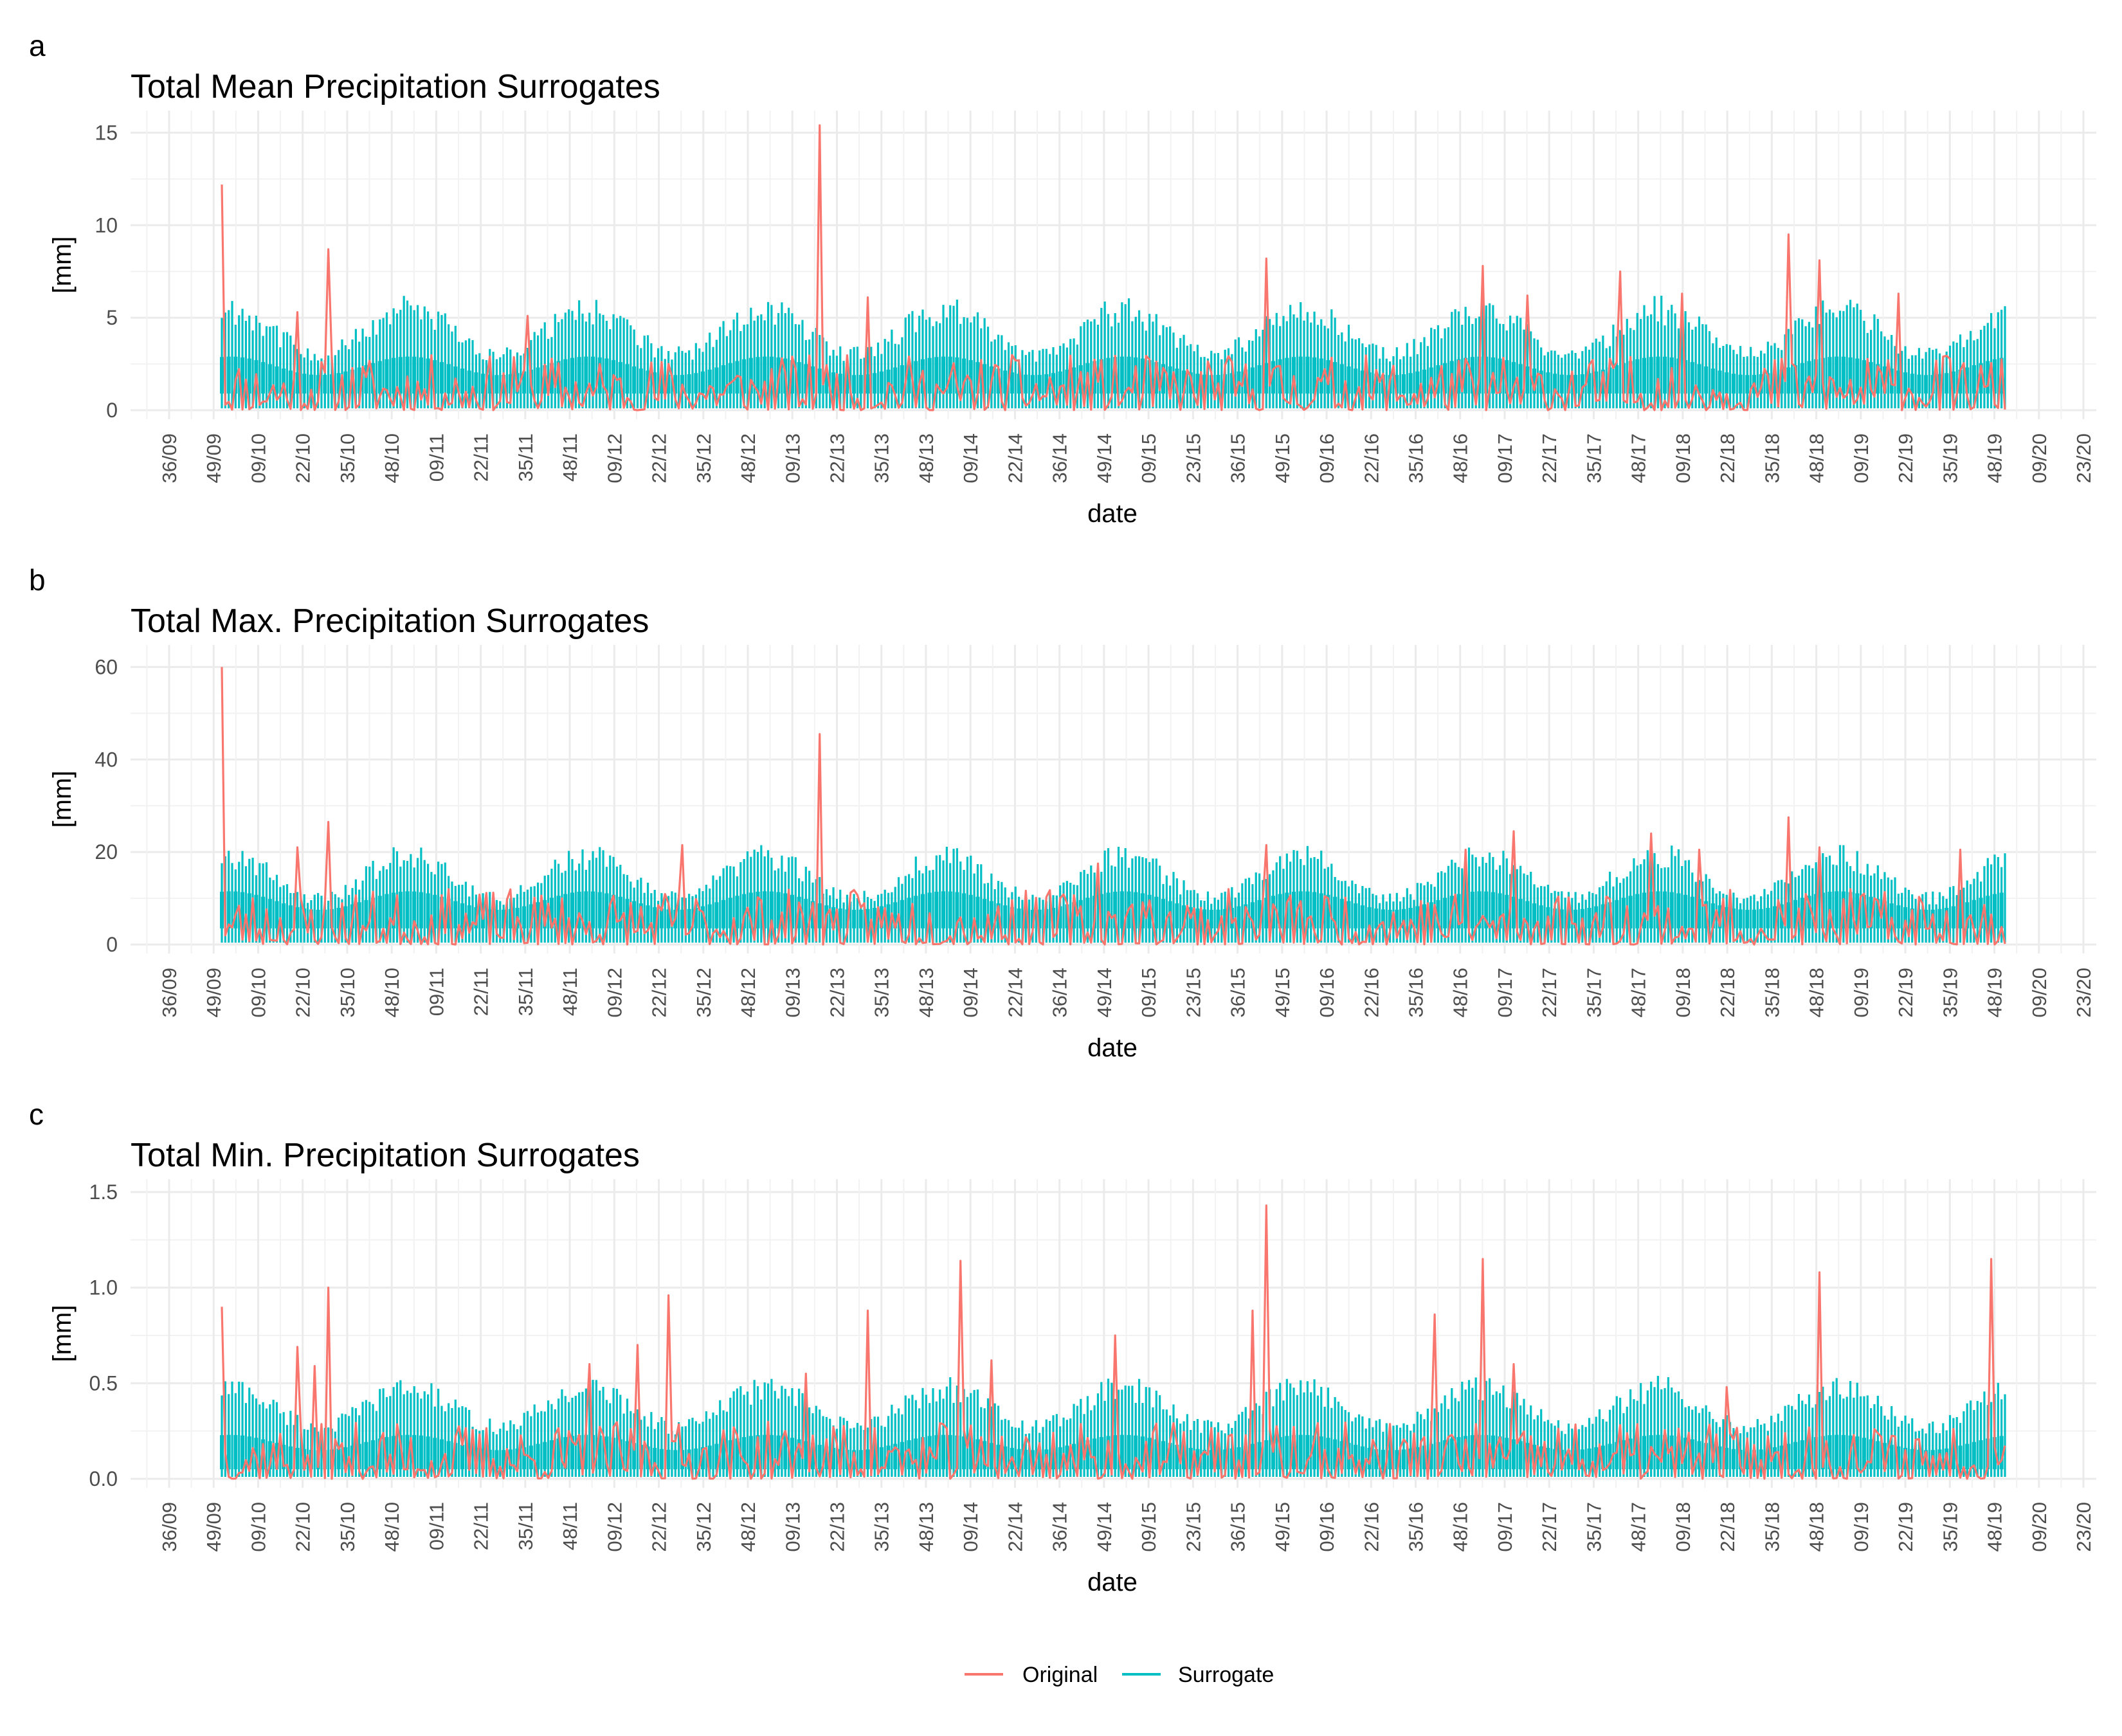 This screenshot has height=1736, width=2122. I want to click on y-tick-label: 5, so click(112, 317).